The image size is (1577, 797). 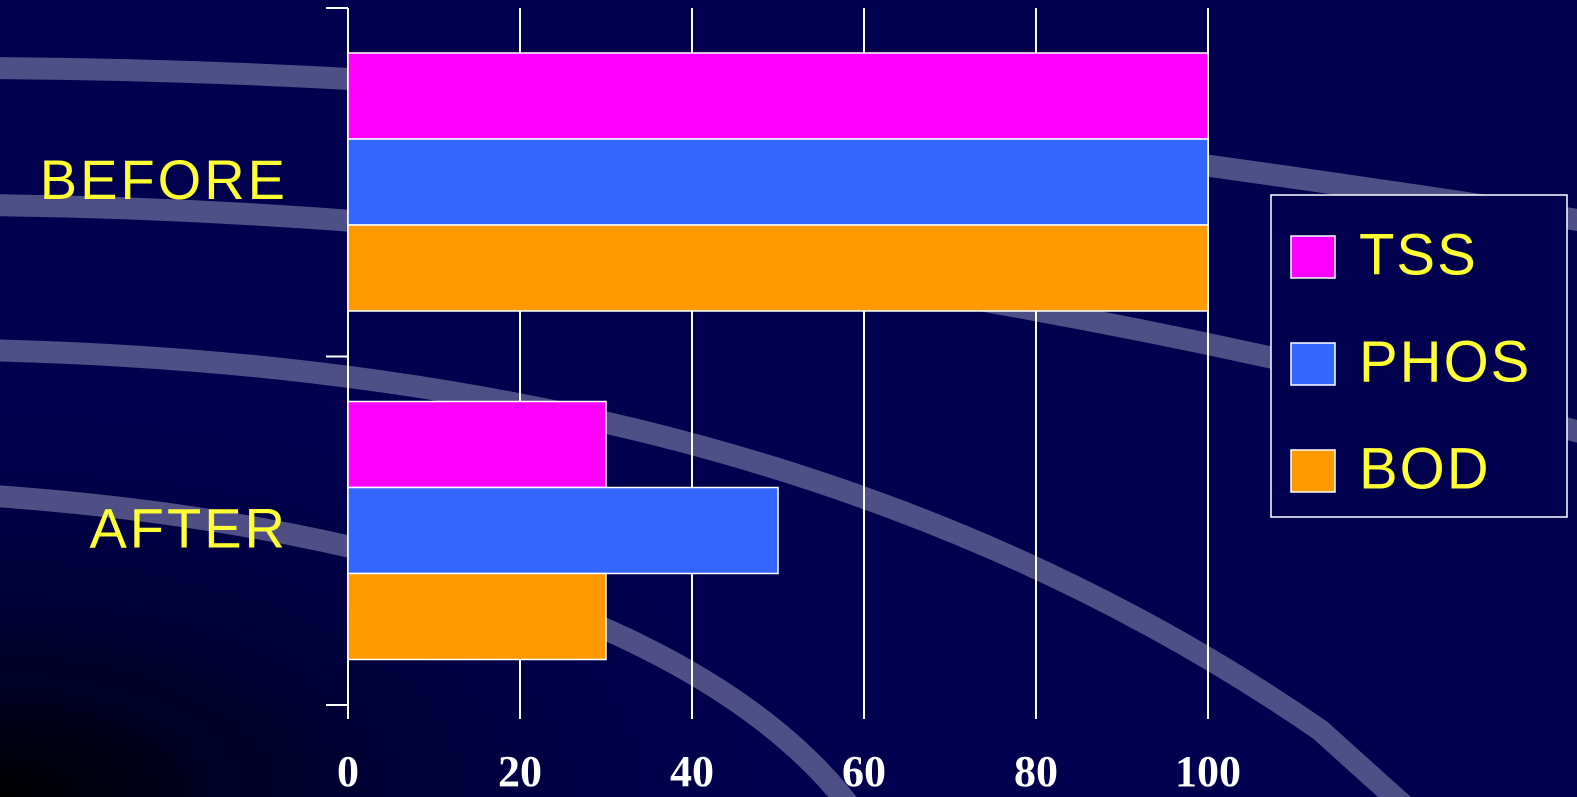 I want to click on category-label-before: BEFORE, so click(x=164, y=179).